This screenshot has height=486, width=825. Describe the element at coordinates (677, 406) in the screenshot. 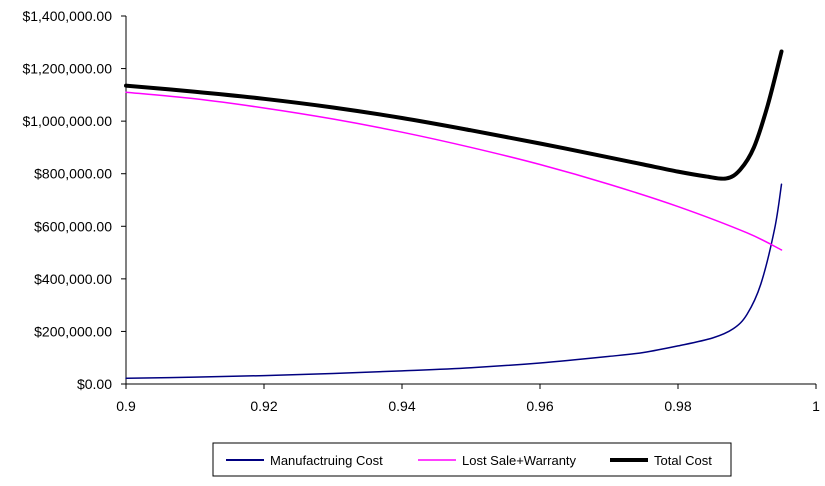

I see `x-tick-label: 0.98` at that location.